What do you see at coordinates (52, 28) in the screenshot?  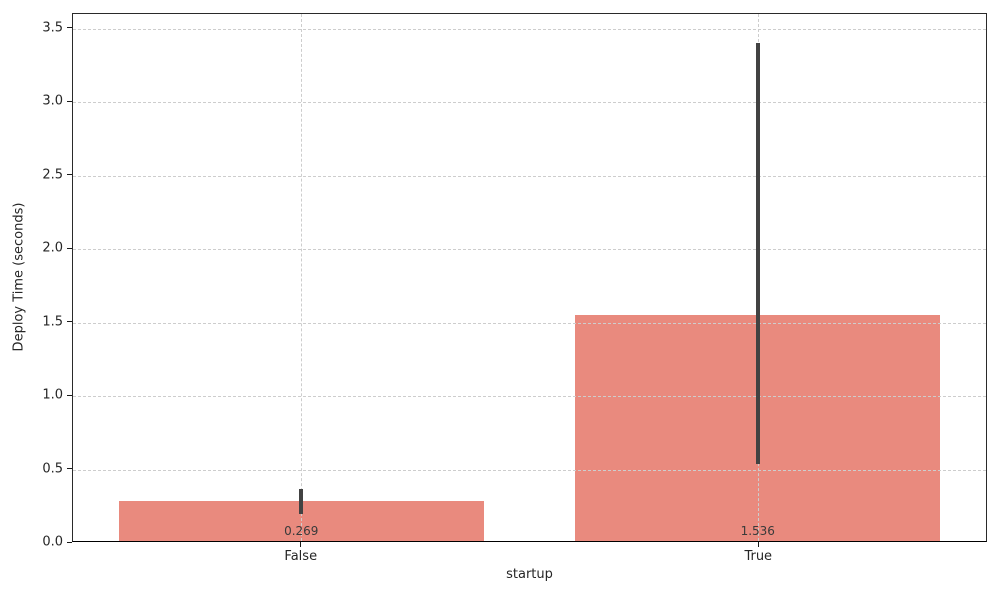 I see `y-tick-label: 3.5` at bounding box center [52, 28].